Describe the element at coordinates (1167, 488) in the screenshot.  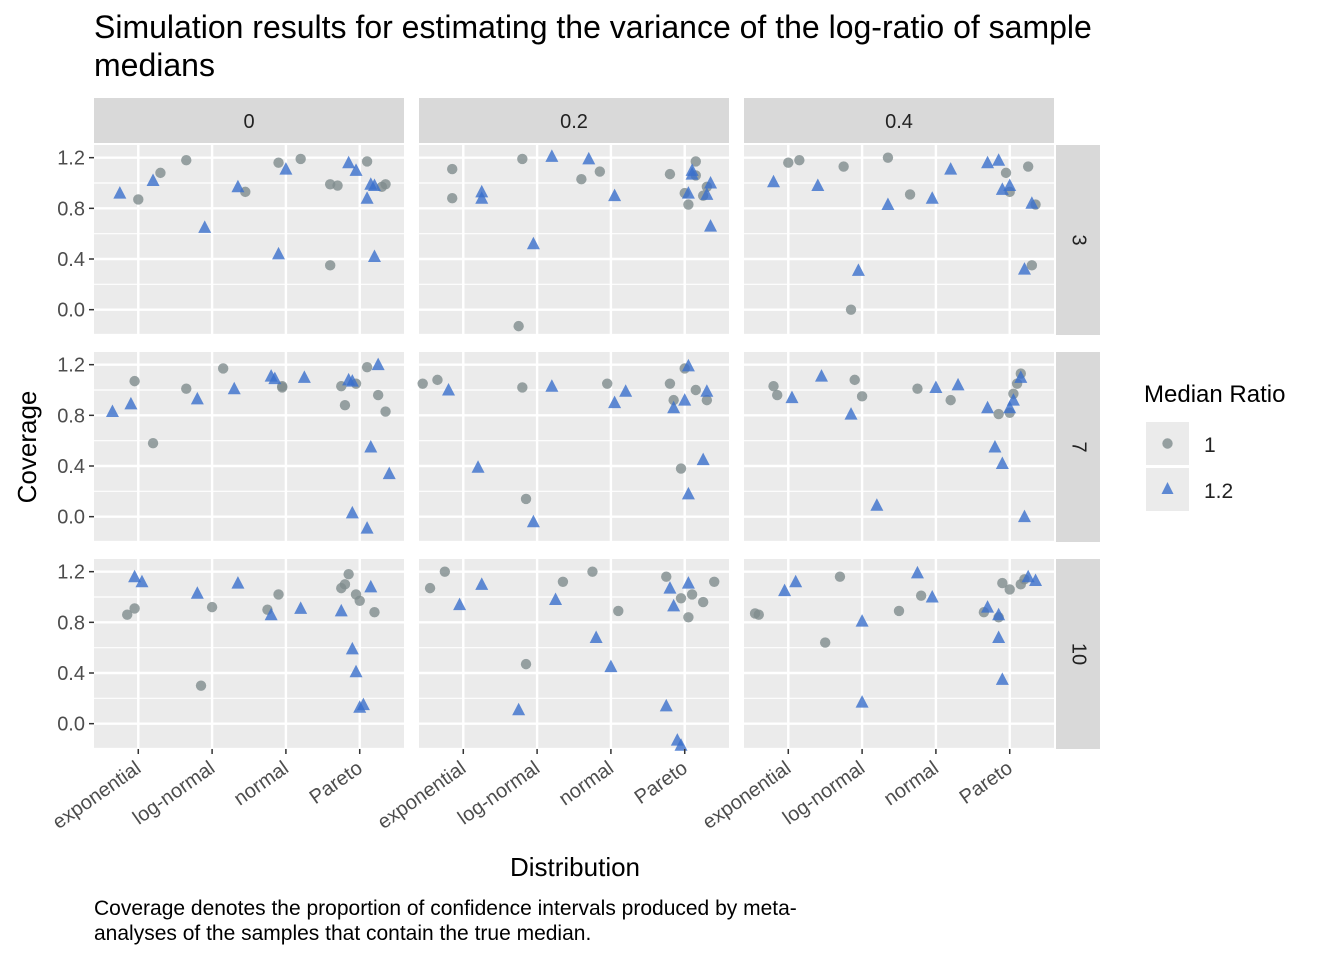
I see `legend-key-triangle` at that location.